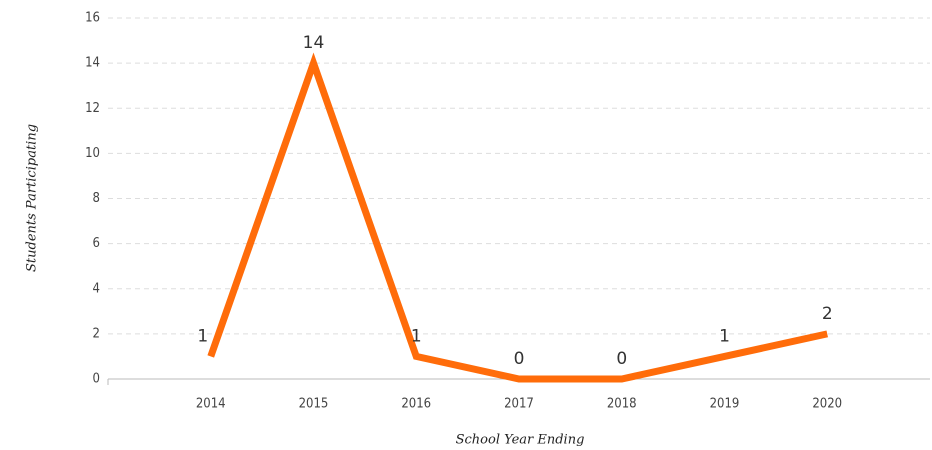  What do you see at coordinates (96, 243) in the screenshot?
I see `y-tick-label: 6` at bounding box center [96, 243].